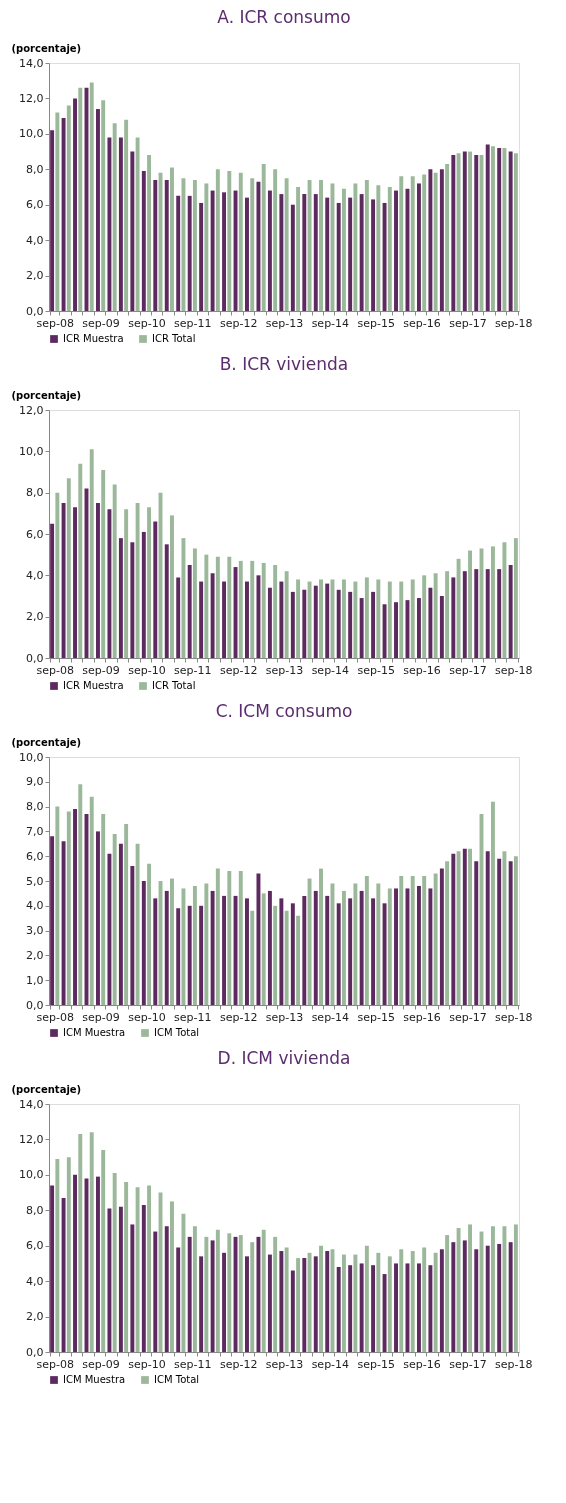 The height and width of the screenshot is (1503, 566). I want to click on chart-title: B. ICR vivienda, so click(284, 364).